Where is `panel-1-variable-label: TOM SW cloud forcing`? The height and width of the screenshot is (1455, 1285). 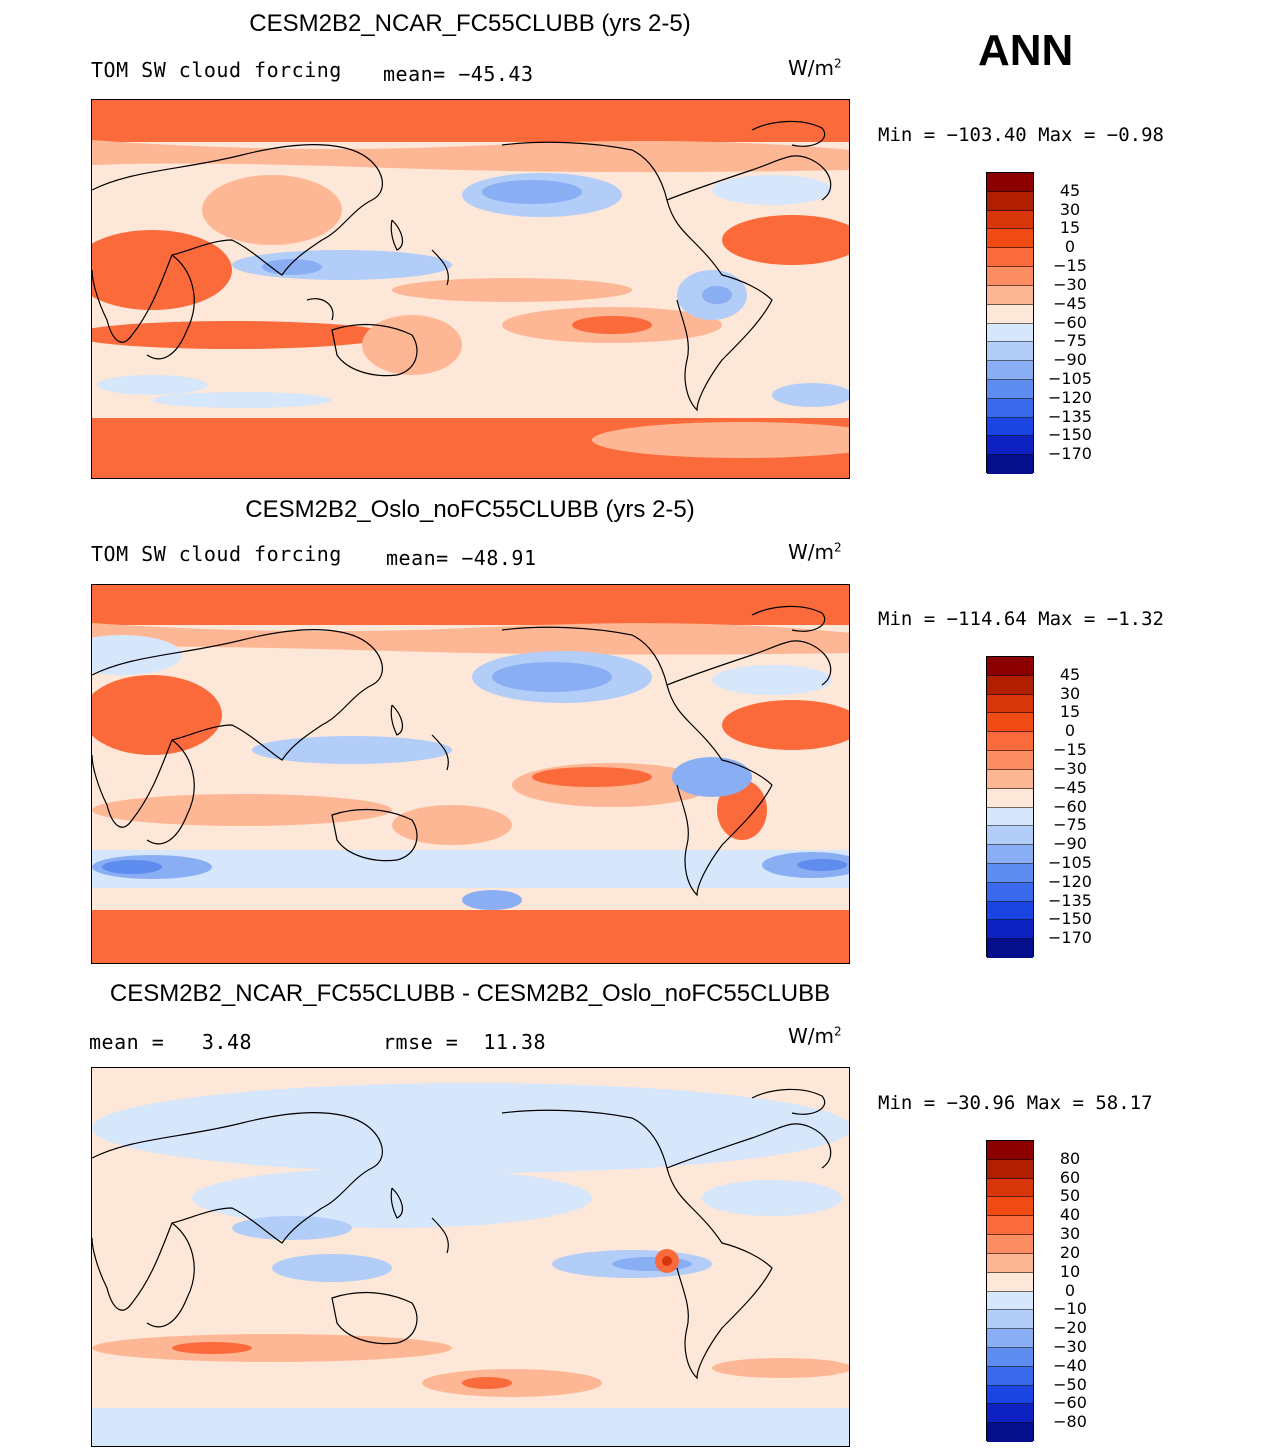
panel-1-variable-label: TOM SW cloud forcing is located at coordinates (216, 70).